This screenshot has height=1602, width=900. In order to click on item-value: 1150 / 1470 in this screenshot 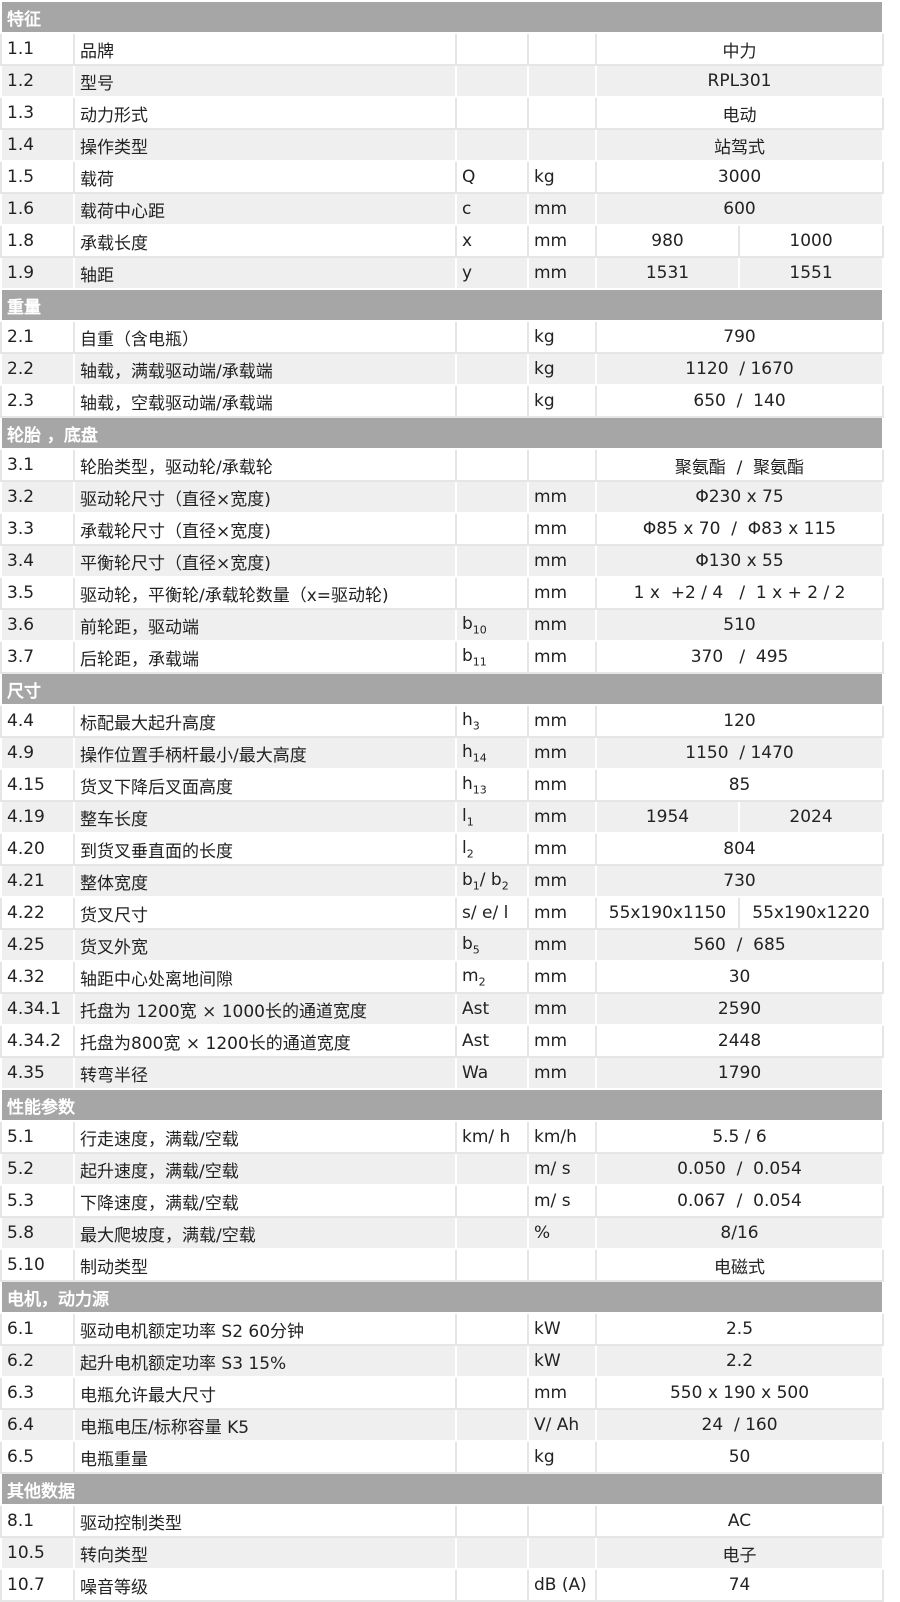, I will do `click(739, 753)`.